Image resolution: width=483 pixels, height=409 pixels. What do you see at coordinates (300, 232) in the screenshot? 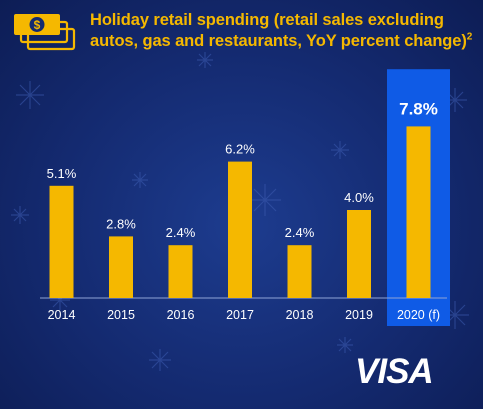
I see `bar-value-label-4: 2.4%` at bounding box center [300, 232].